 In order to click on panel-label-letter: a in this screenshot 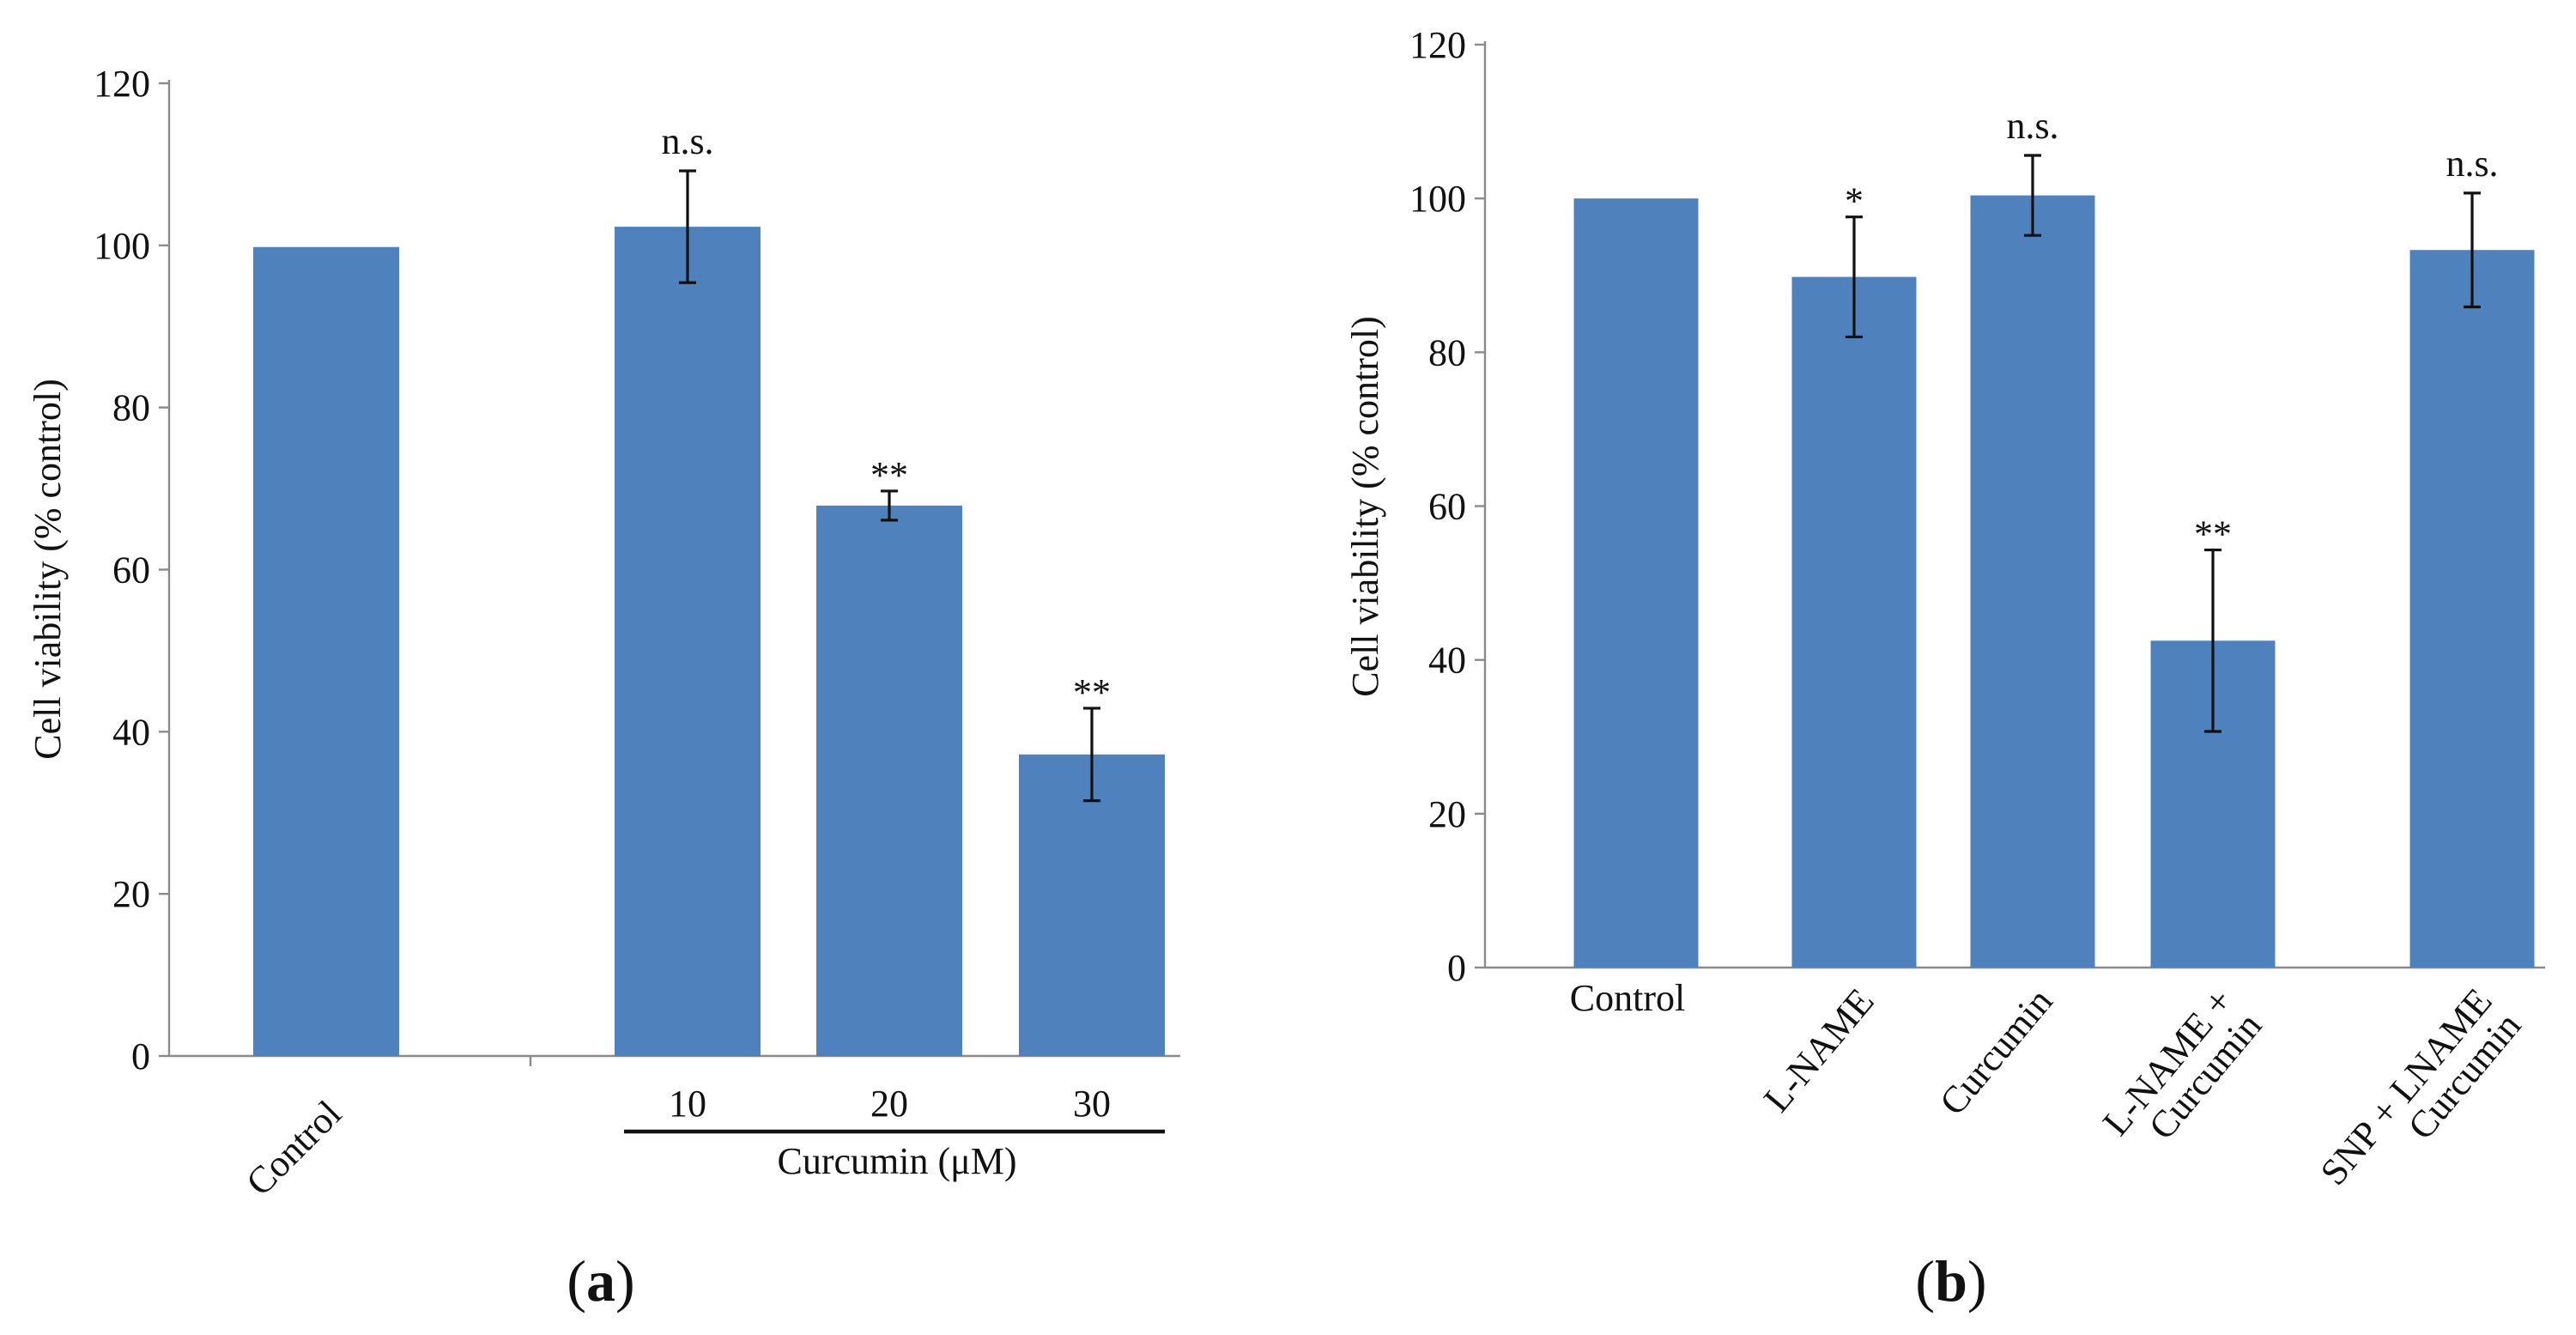, I will do `click(600, 1281)`.